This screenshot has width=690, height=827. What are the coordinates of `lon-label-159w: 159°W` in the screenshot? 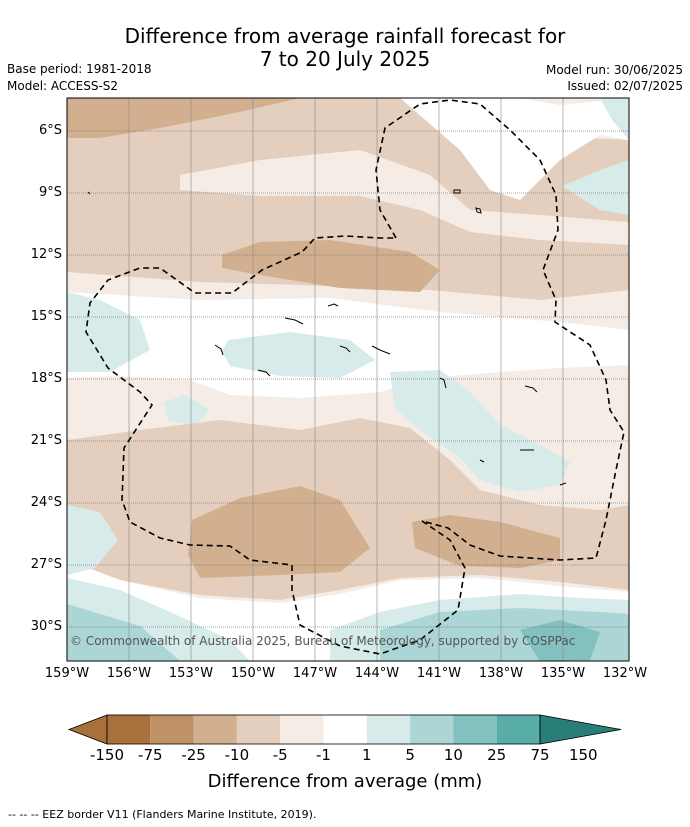 It's located at (67, 673).